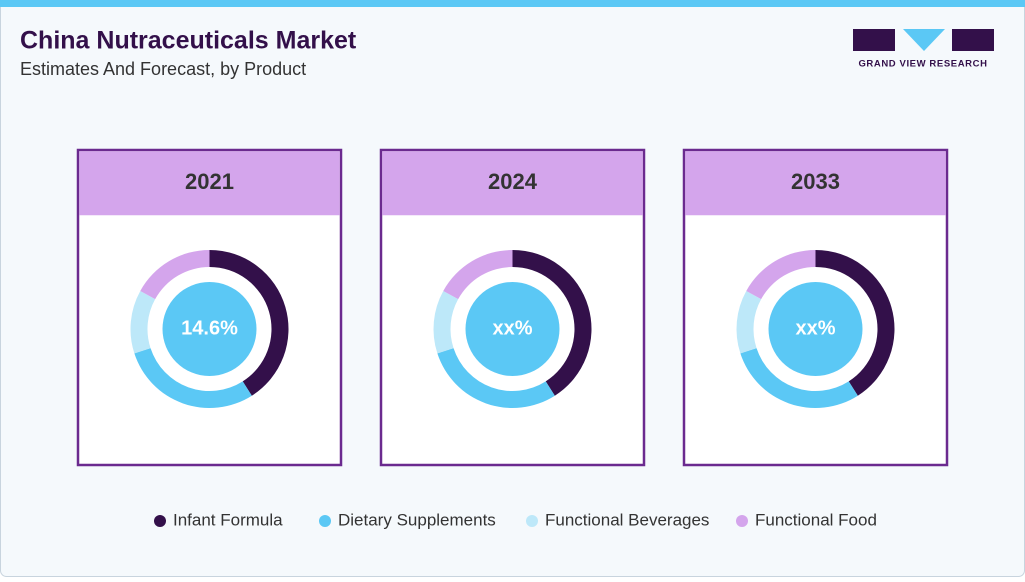  What do you see at coordinates (627, 519) in the screenshot?
I see `legend-label: Functional Beverages` at bounding box center [627, 519].